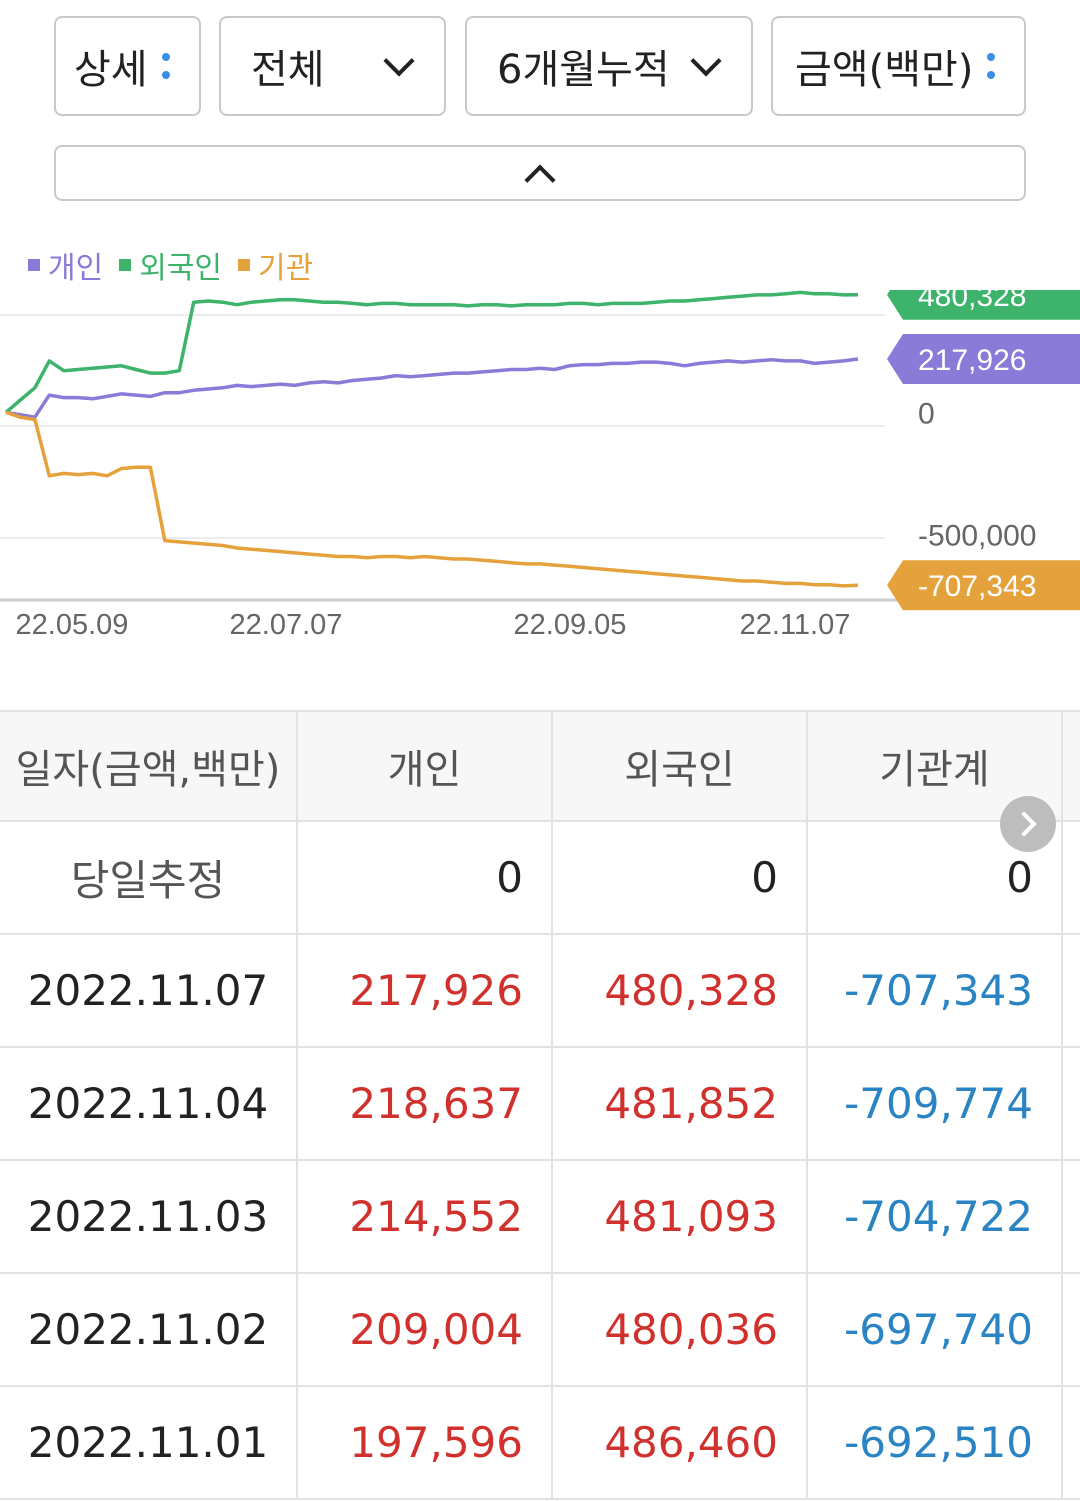  Describe the element at coordinates (1071, 766) in the screenshot. I see `column-header-overflow` at that location.